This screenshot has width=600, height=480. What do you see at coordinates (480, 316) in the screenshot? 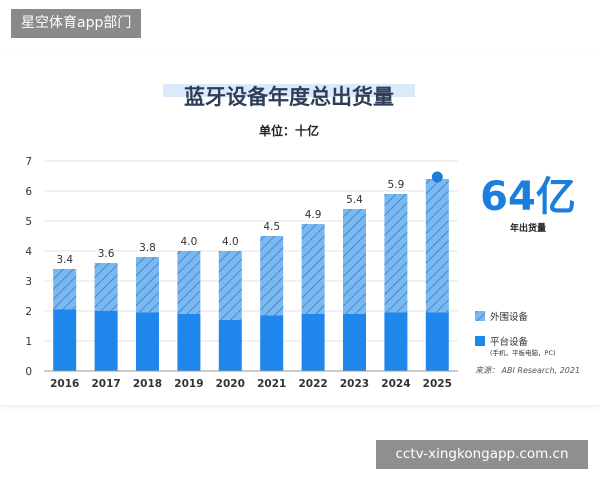
I see `legend-swatch-peripheral` at bounding box center [480, 316].